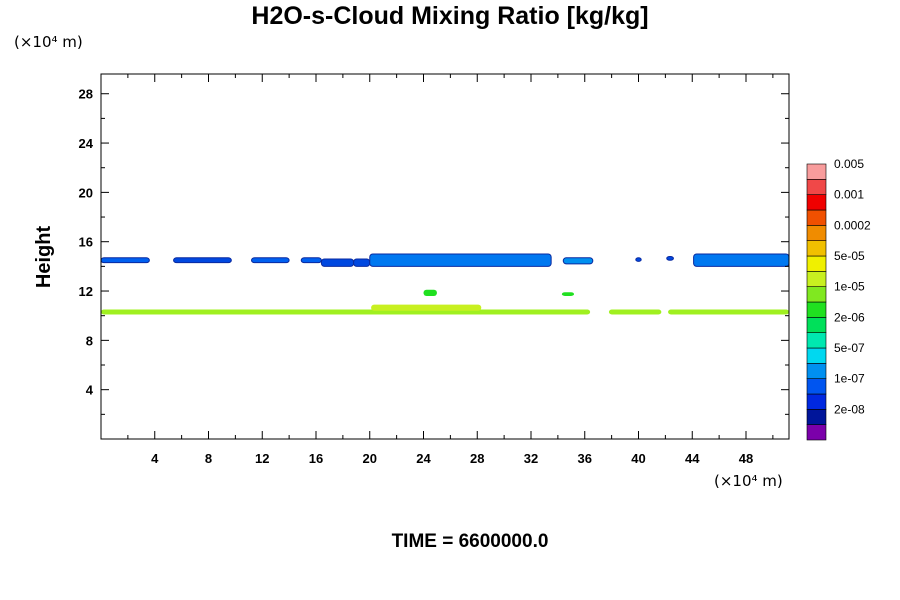 The image size is (900, 600). I want to click on time-label: TIME = 6600000.0, so click(470, 541).